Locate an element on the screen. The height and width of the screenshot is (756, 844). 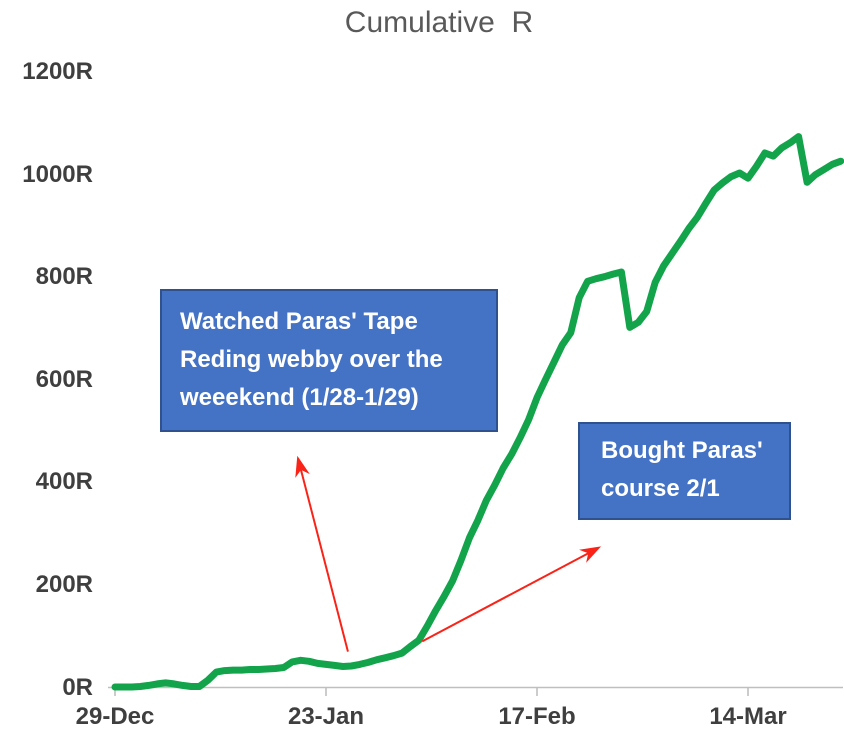
chart-title: Cumulative R is located at coordinates (439, 22).